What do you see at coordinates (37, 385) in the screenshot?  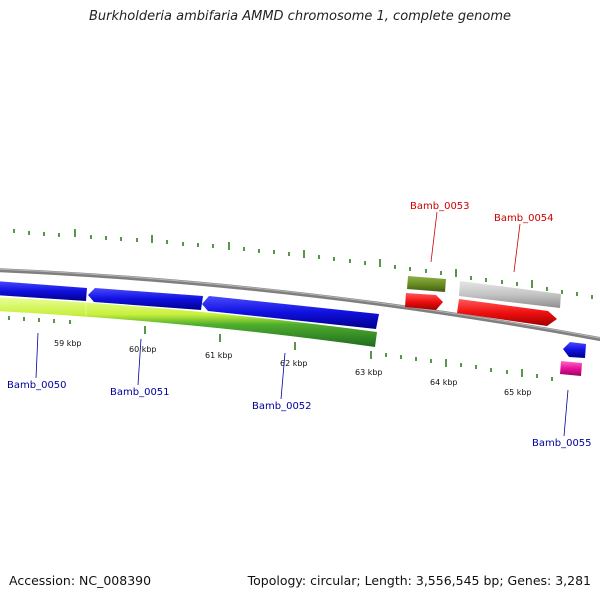 I see `gene-label-Bamb_0050: Bamb_0050` at bounding box center [37, 385].